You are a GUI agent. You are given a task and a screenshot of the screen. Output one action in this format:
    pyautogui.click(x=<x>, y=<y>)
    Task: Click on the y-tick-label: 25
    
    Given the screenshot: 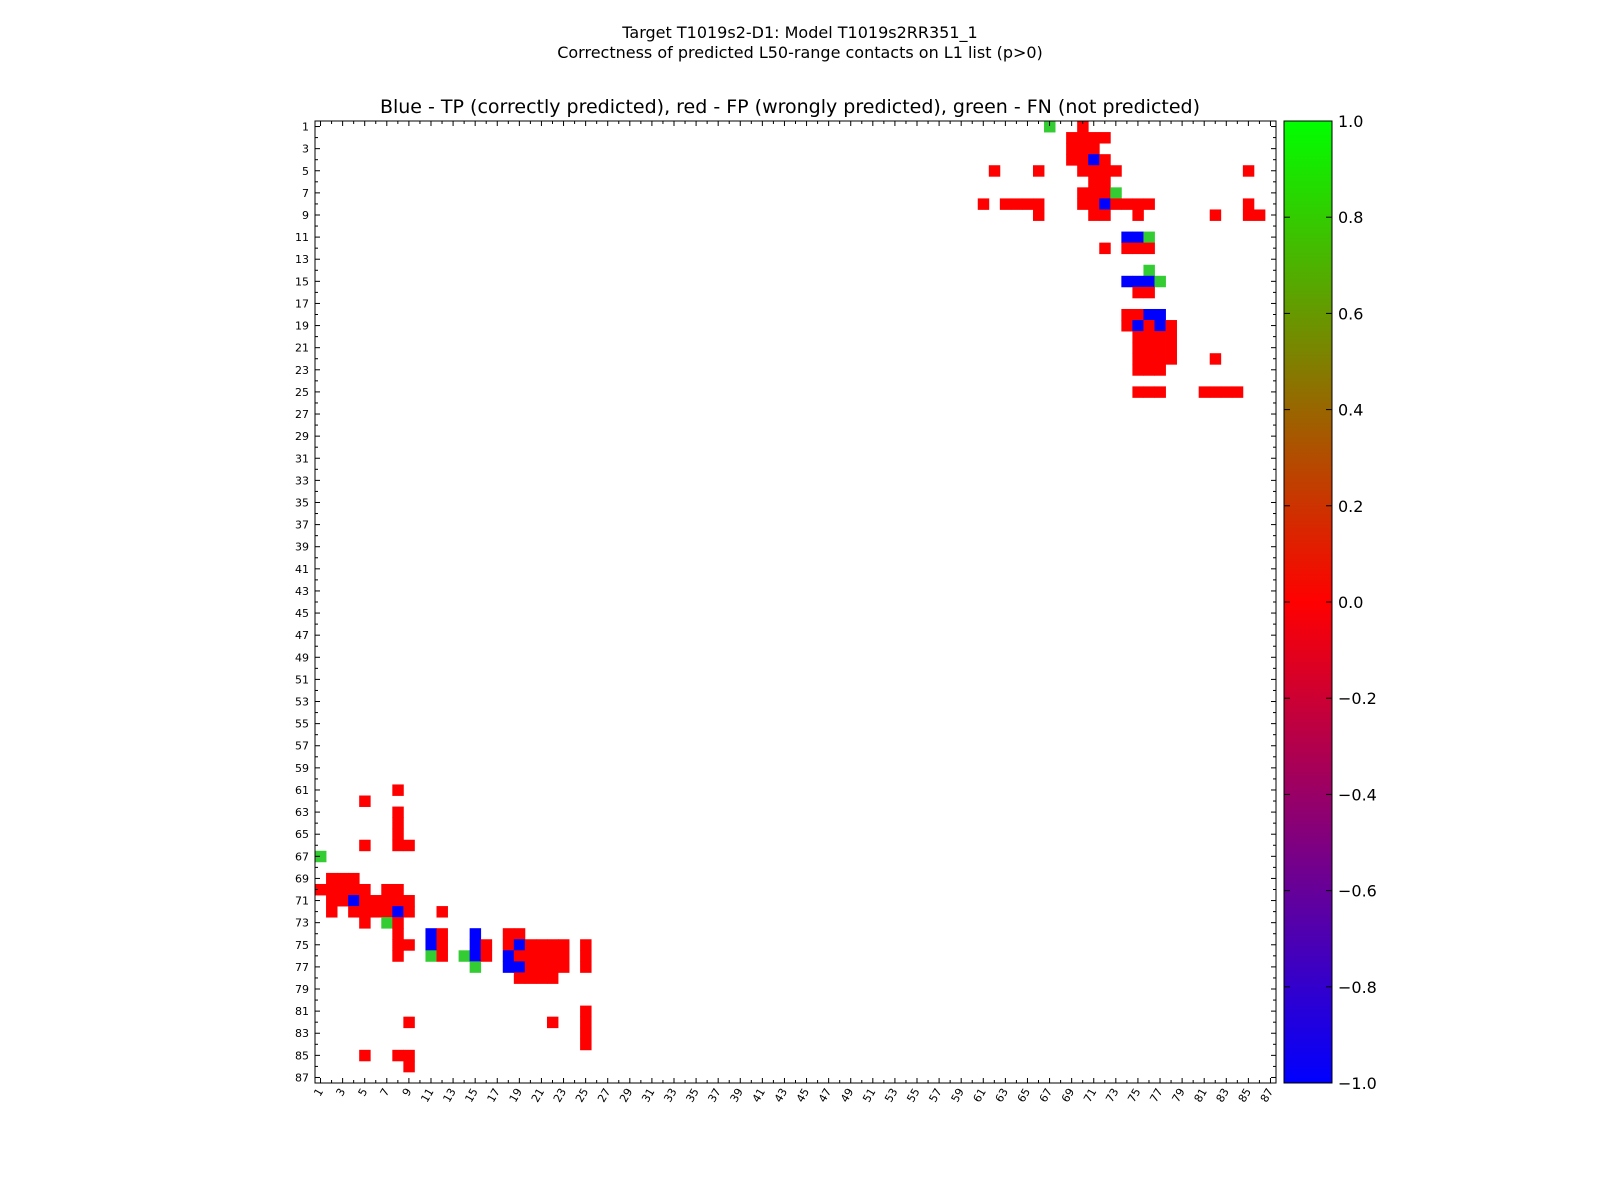 What is the action you would take?
    pyautogui.click(x=302, y=392)
    